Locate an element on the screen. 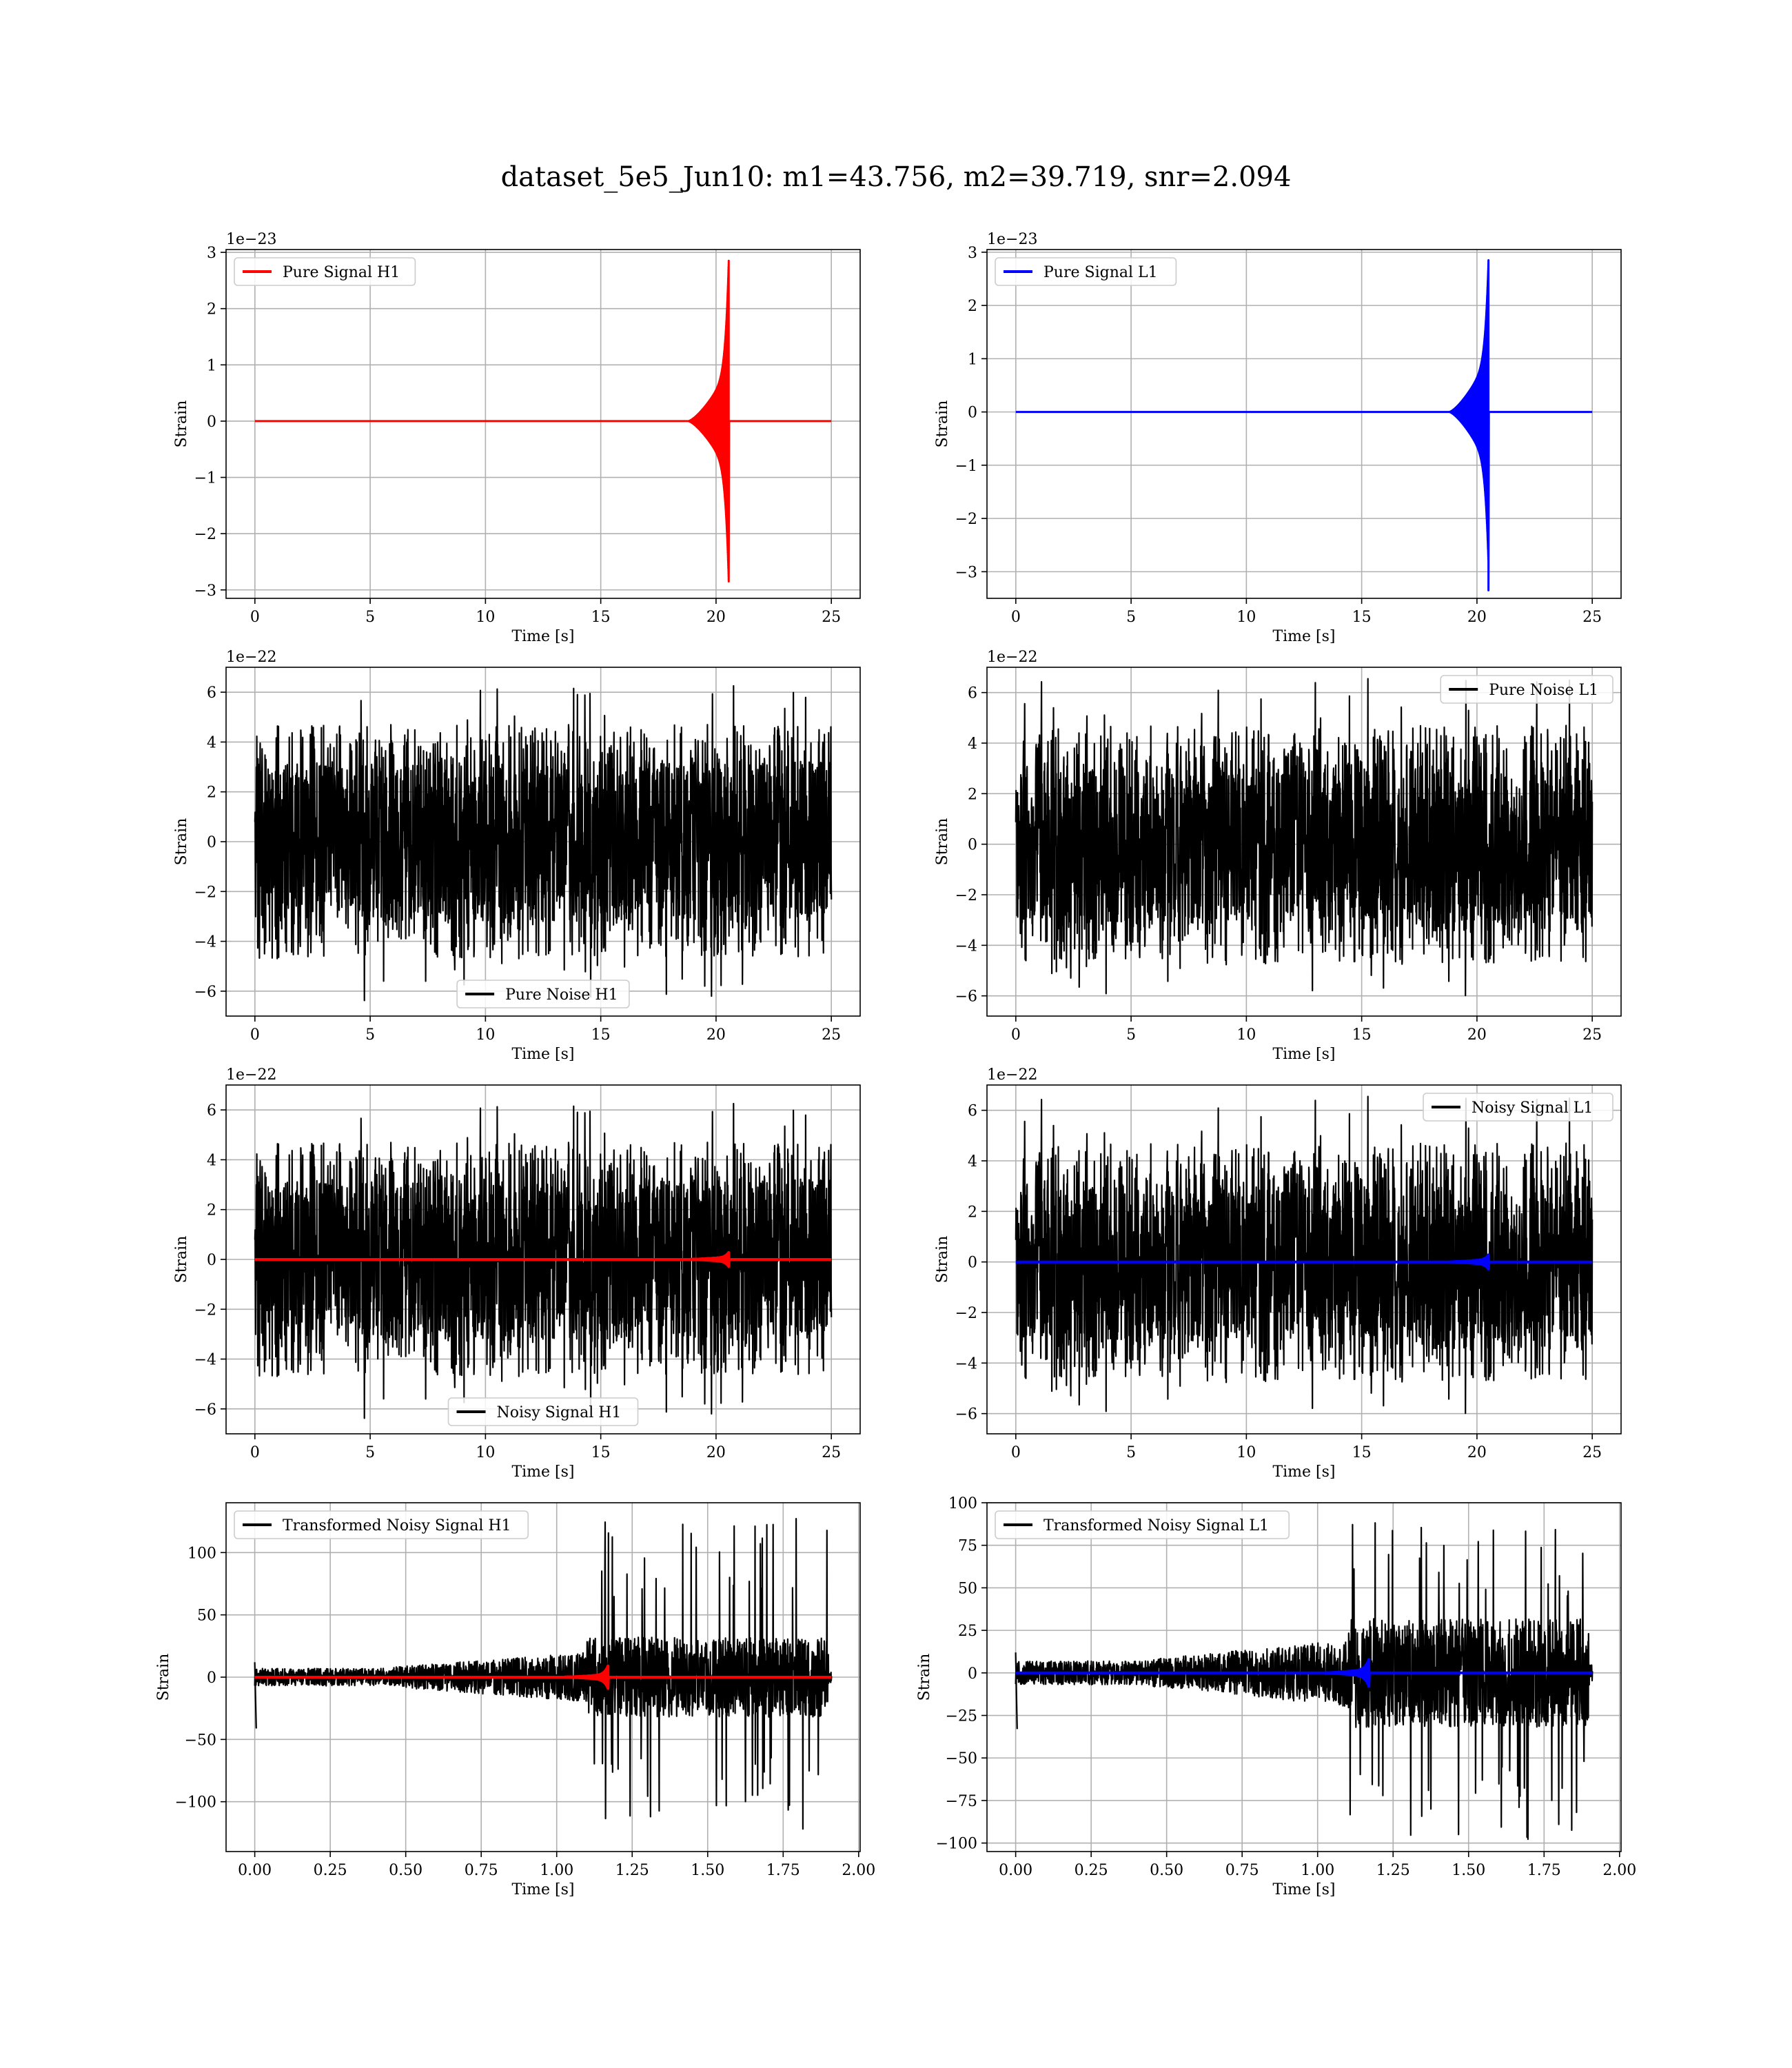 This screenshot has width=1792, height=2068. pure-signal-l1-line is located at coordinates (1304, 425).